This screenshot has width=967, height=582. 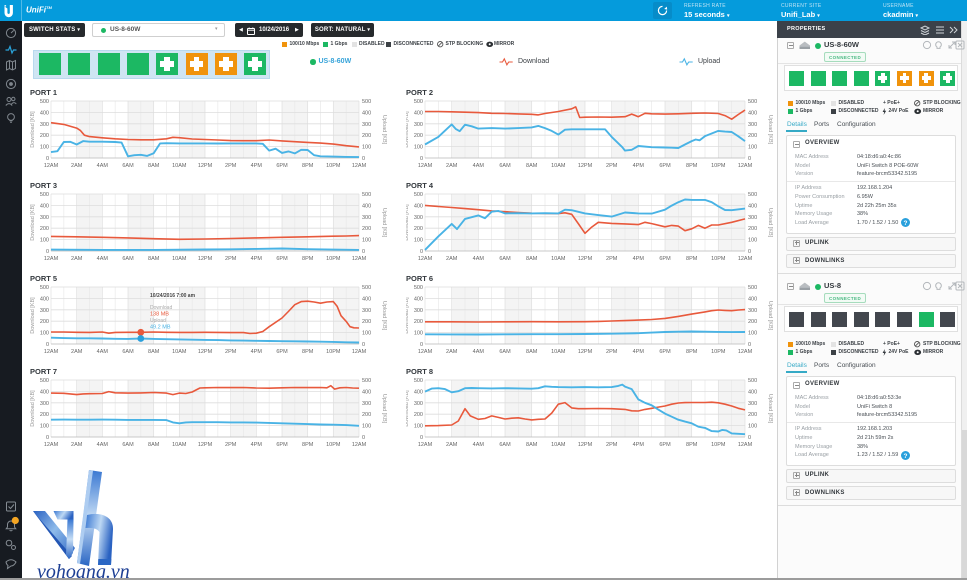 What do you see at coordinates (43, 185) in the screenshot?
I see `svg-text: PORT 3` at bounding box center [43, 185].